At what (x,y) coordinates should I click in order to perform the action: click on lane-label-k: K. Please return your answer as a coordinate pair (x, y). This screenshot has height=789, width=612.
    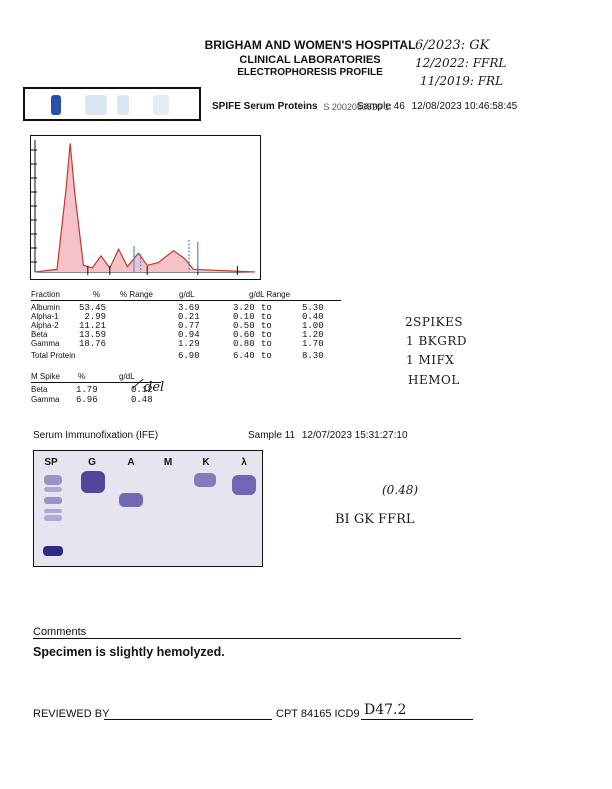
    Looking at the image, I should click on (206, 462).